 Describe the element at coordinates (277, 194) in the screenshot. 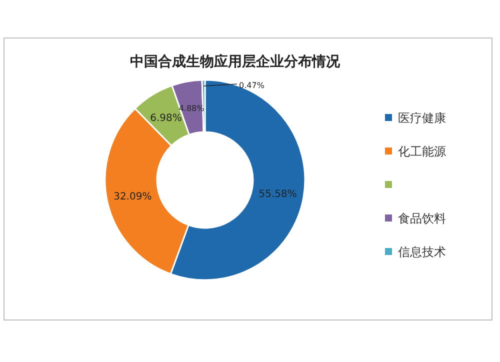

I see `data-label: 55.58%` at that location.